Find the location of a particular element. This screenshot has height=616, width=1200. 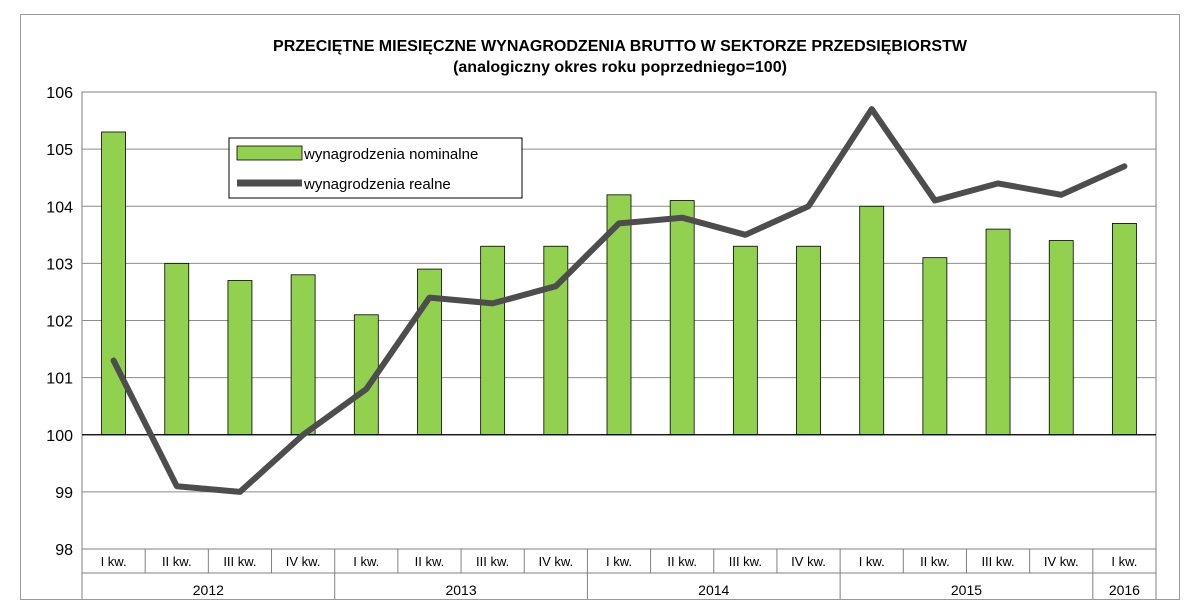

y-tick-label: 100 is located at coordinates (59, 436).